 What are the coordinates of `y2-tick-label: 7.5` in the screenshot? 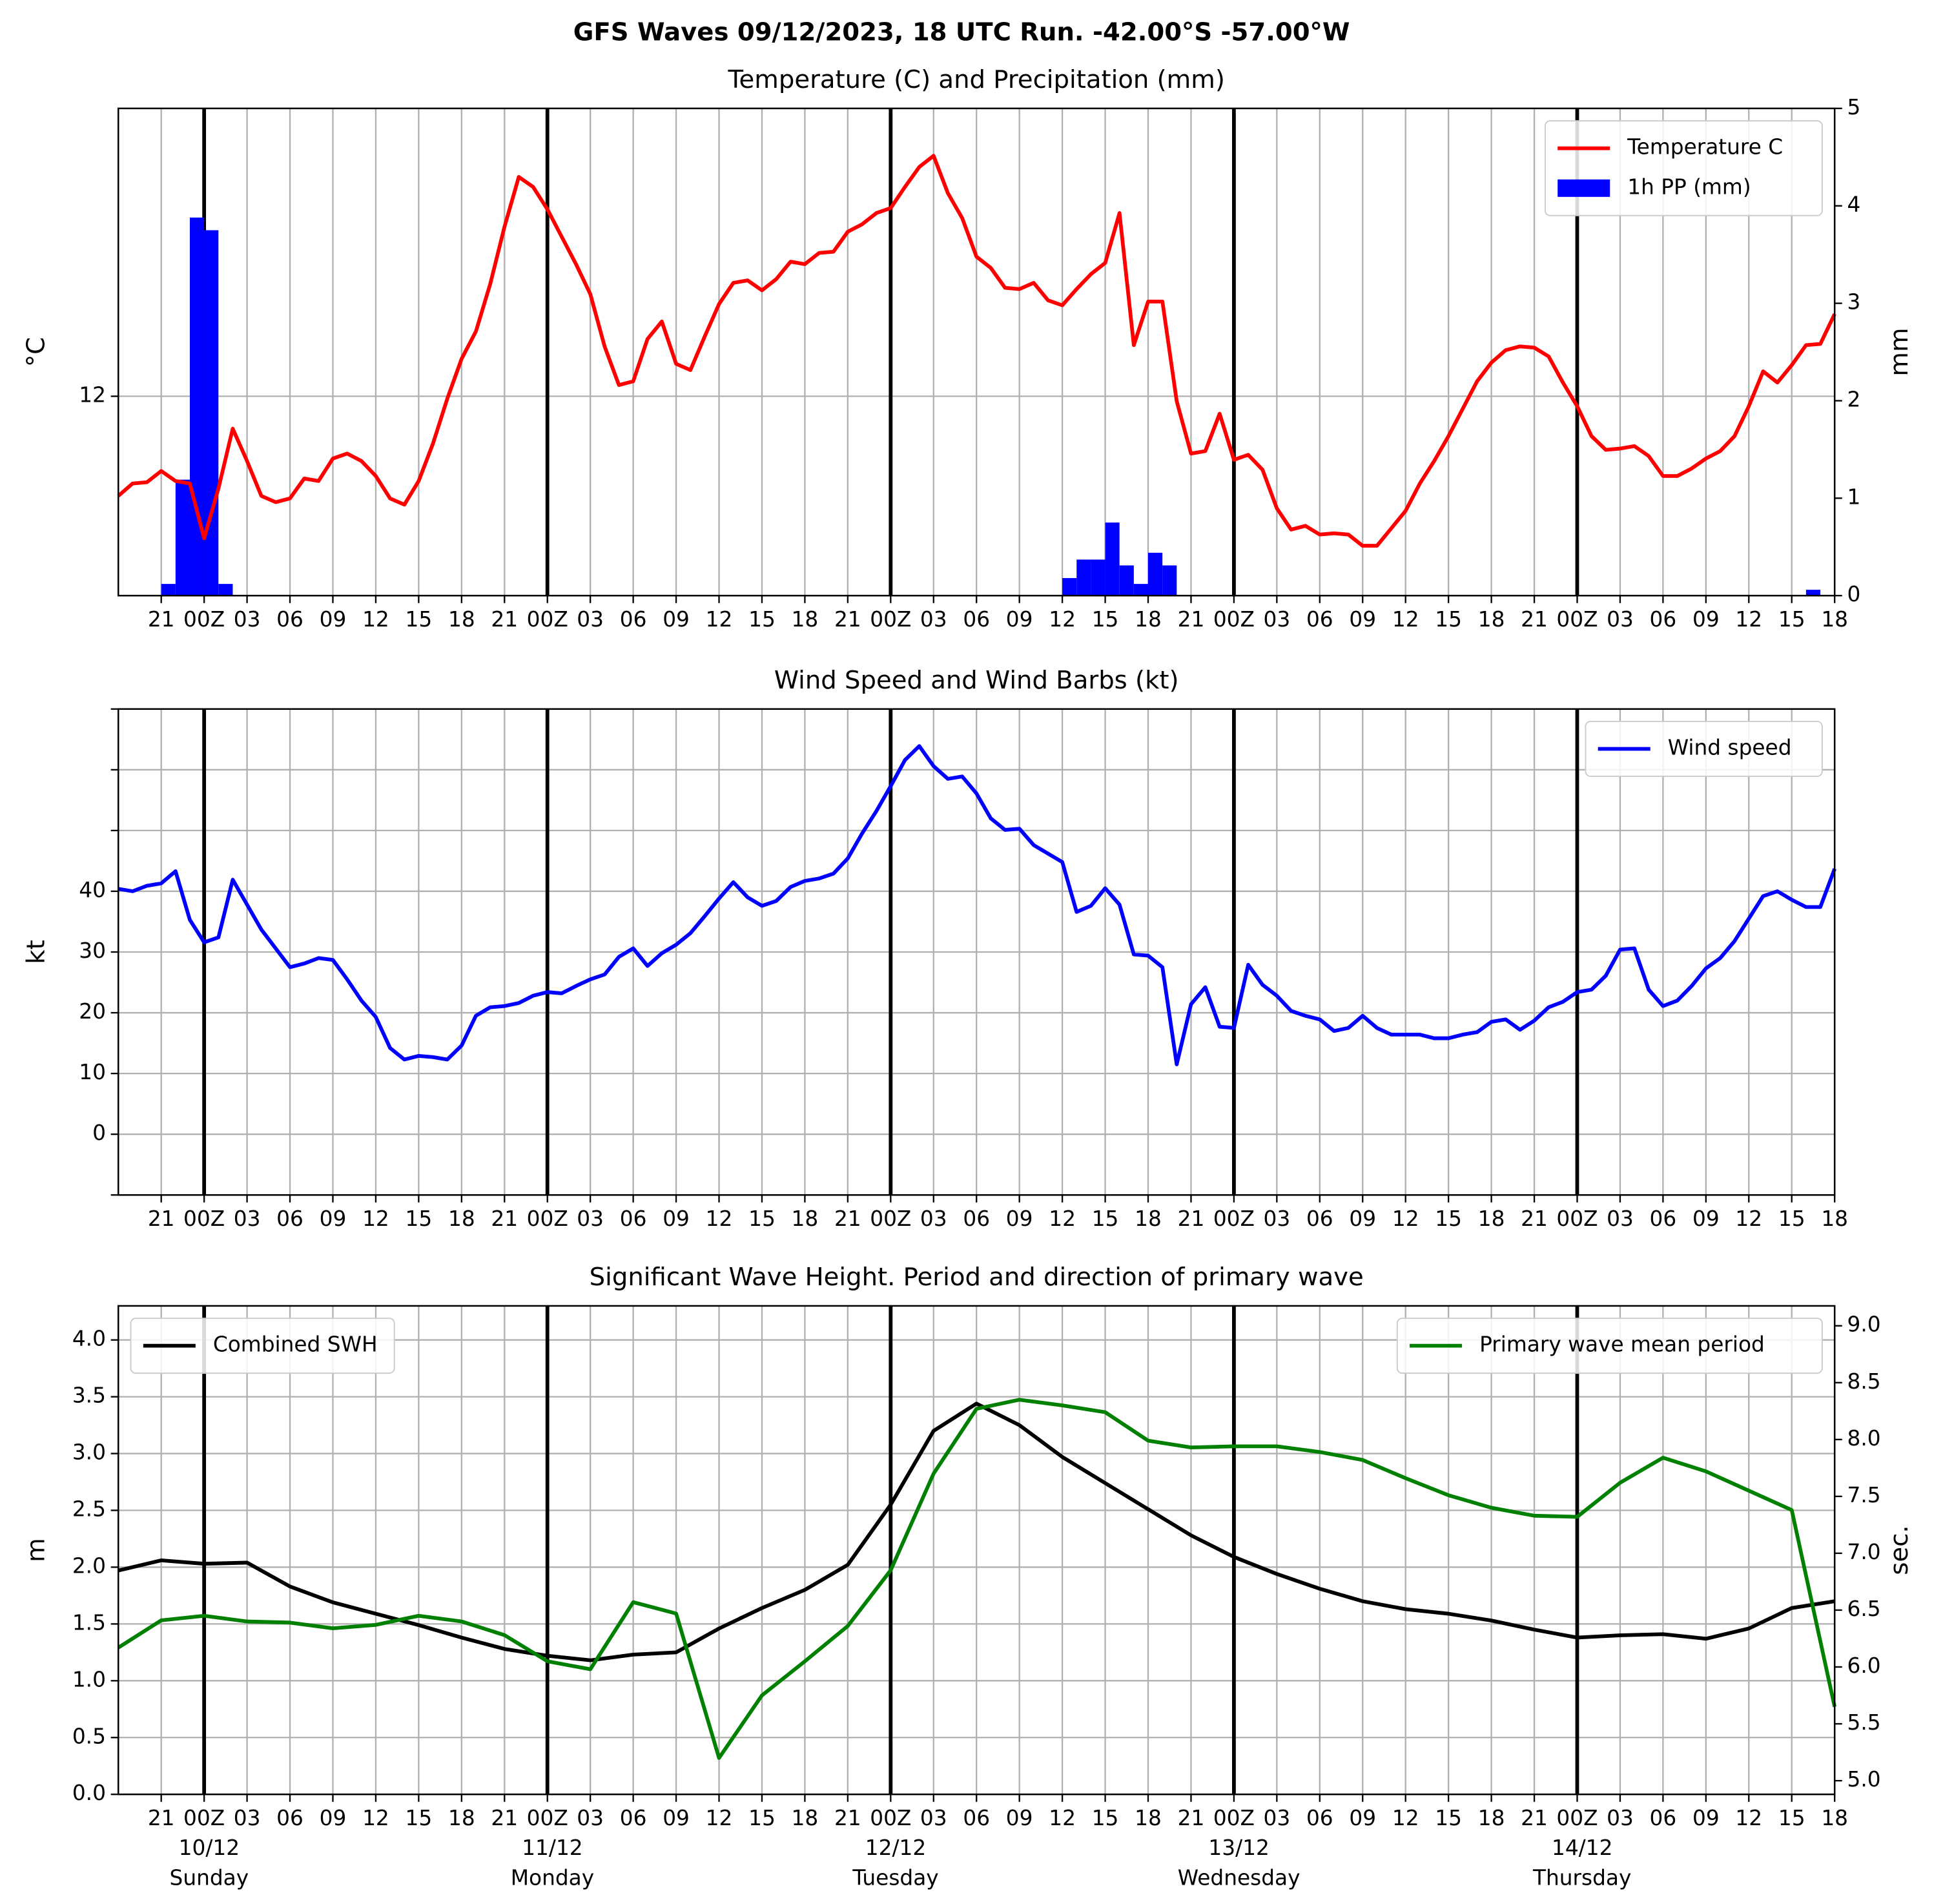 It's located at (1863, 1495).